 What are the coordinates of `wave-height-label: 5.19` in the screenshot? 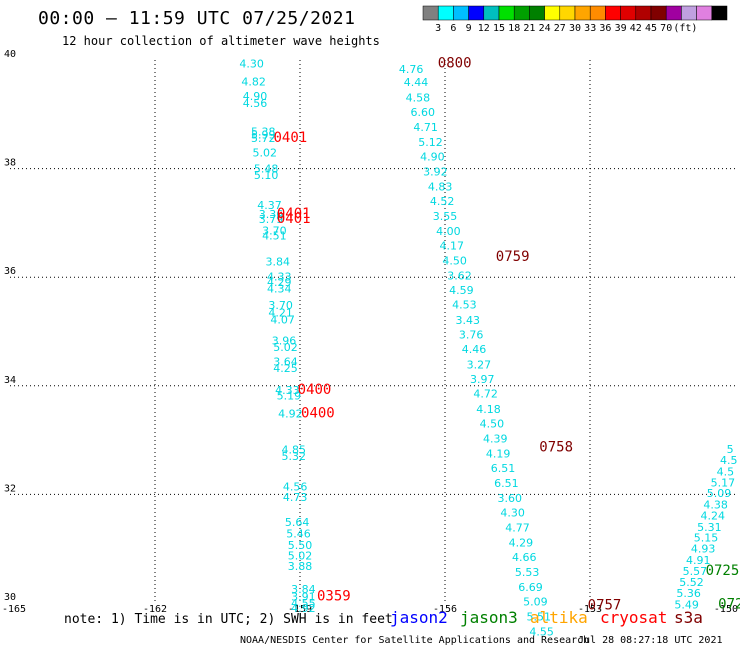 It's located at (289, 395).